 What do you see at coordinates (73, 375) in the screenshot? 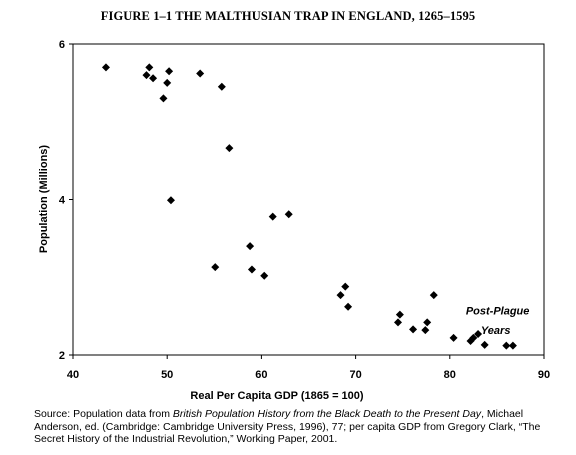
I see `x-tick-label: 40` at bounding box center [73, 375].